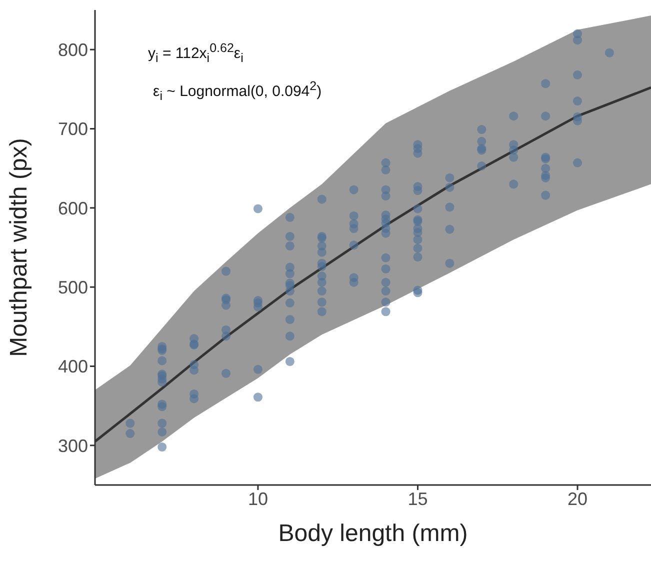  What do you see at coordinates (577, 498) in the screenshot?
I see `x-tick-label: 20` at bounding box center [577, 498].